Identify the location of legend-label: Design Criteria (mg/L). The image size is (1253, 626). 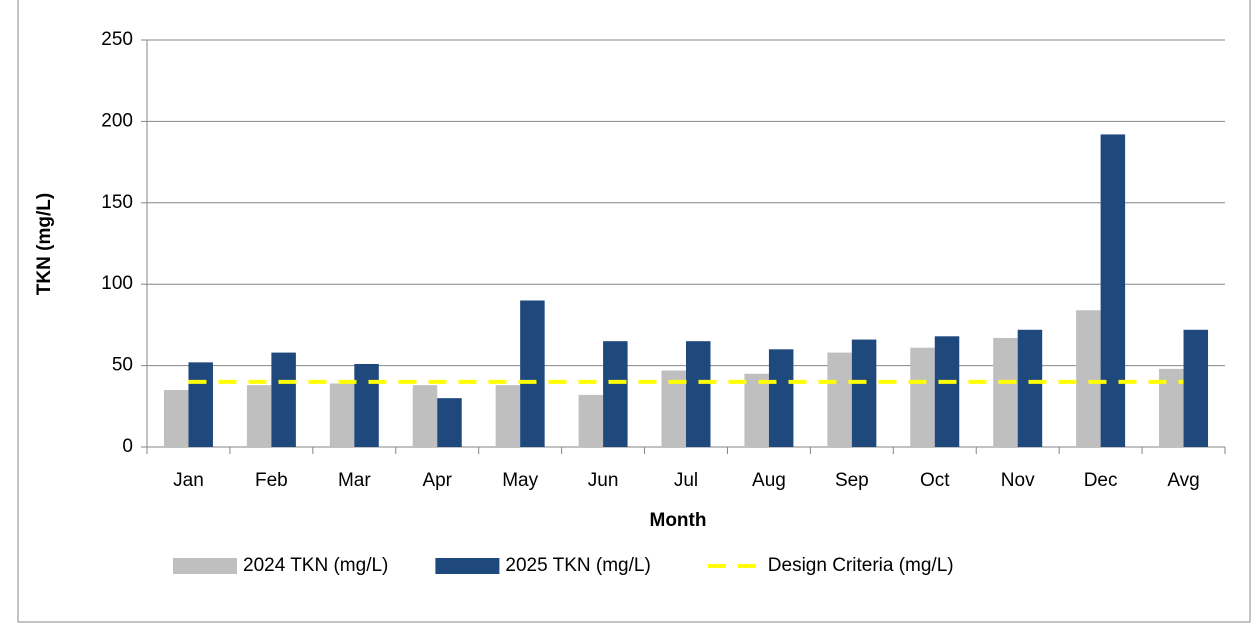
(861, 565).